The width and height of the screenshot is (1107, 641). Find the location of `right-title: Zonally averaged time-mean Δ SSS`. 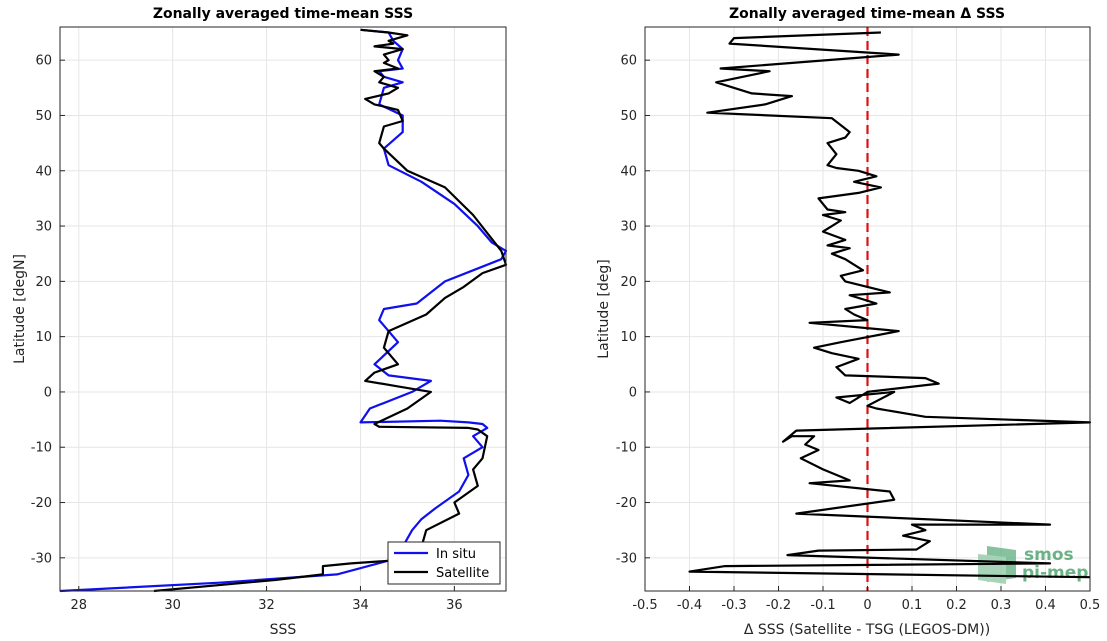

right-title: Zonally averaged time-mean Δ SSS is located at coordinates (867, 14).